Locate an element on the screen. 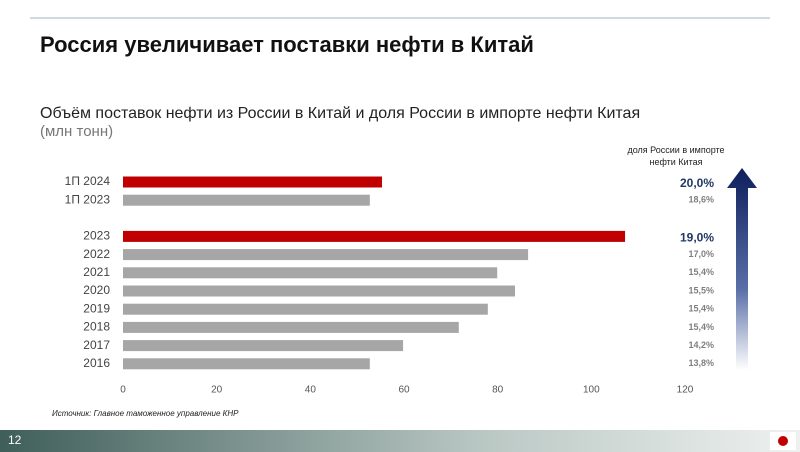 The width and height of the screenshot is (800, 452). x-tick-label: 80 is located at coordinates (498, 390).